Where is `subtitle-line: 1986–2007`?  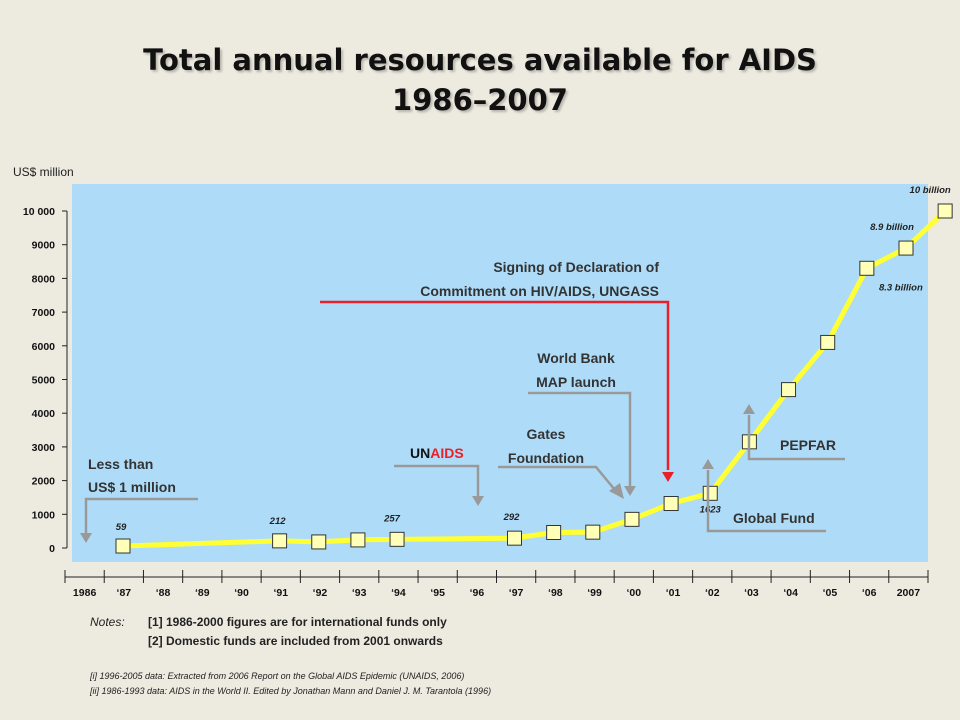
subtitle-line: 1986–2007 is located at coordinates (480, 100).